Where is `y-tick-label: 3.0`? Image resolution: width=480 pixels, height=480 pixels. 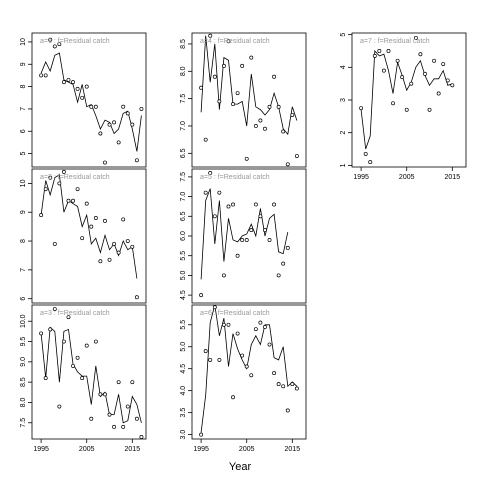
y-tick-label: 3.0 is located at coordinates (183, 435).